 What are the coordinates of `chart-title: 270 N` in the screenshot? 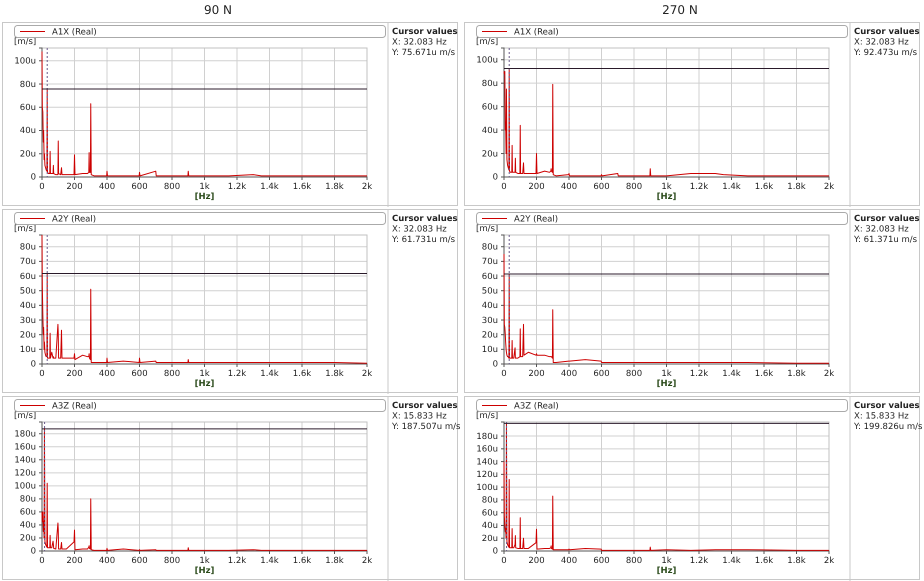 It's located at (680, 10).